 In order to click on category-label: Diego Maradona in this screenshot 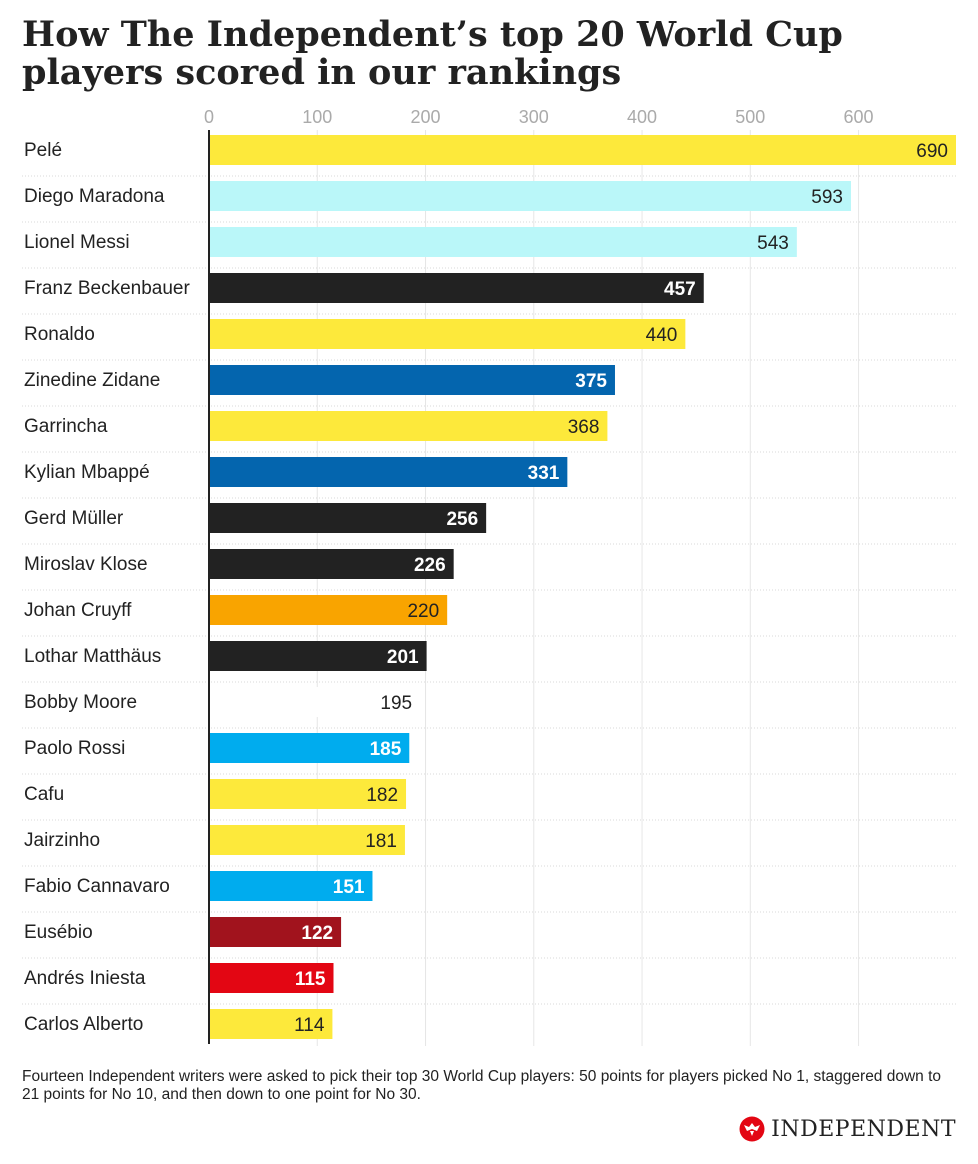, I will do `click(94, 196)`.